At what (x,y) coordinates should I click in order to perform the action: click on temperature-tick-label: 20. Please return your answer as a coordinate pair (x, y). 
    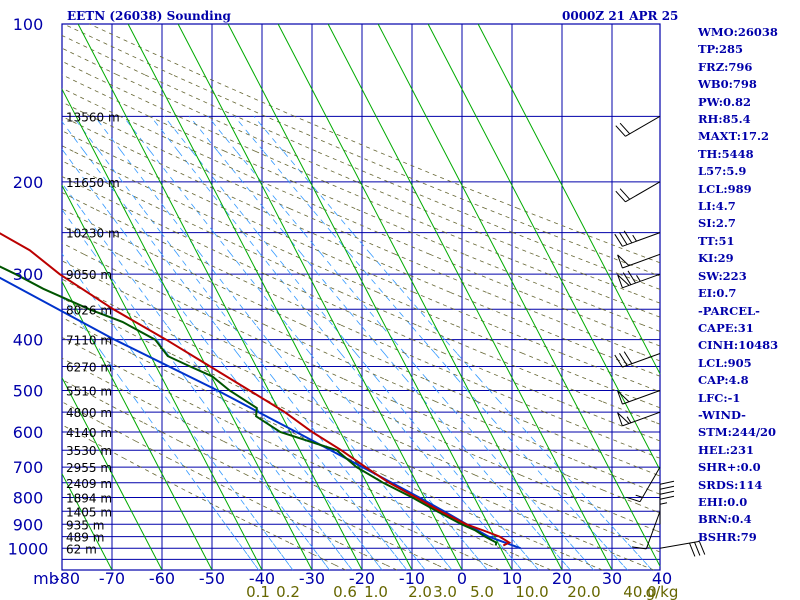
    Looking at the image, I should click on (562, 578).